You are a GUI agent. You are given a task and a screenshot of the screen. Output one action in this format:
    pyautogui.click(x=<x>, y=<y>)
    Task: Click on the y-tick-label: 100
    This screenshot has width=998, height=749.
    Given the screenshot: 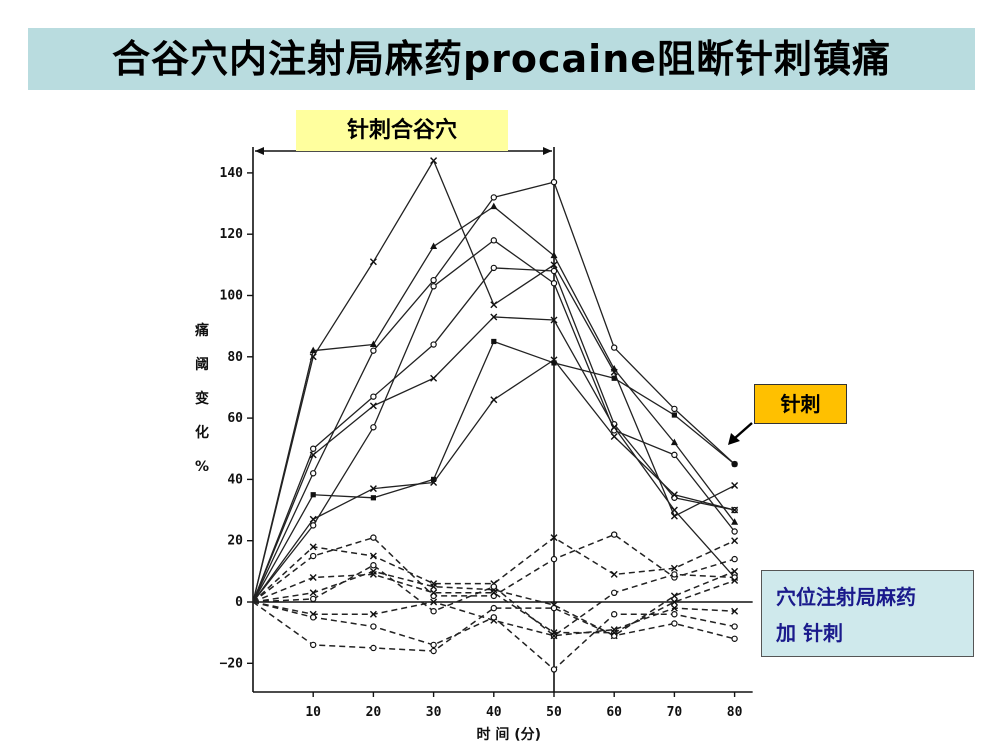 What is the action you would take?
    pyautogui.click(x=232, y=296)
    